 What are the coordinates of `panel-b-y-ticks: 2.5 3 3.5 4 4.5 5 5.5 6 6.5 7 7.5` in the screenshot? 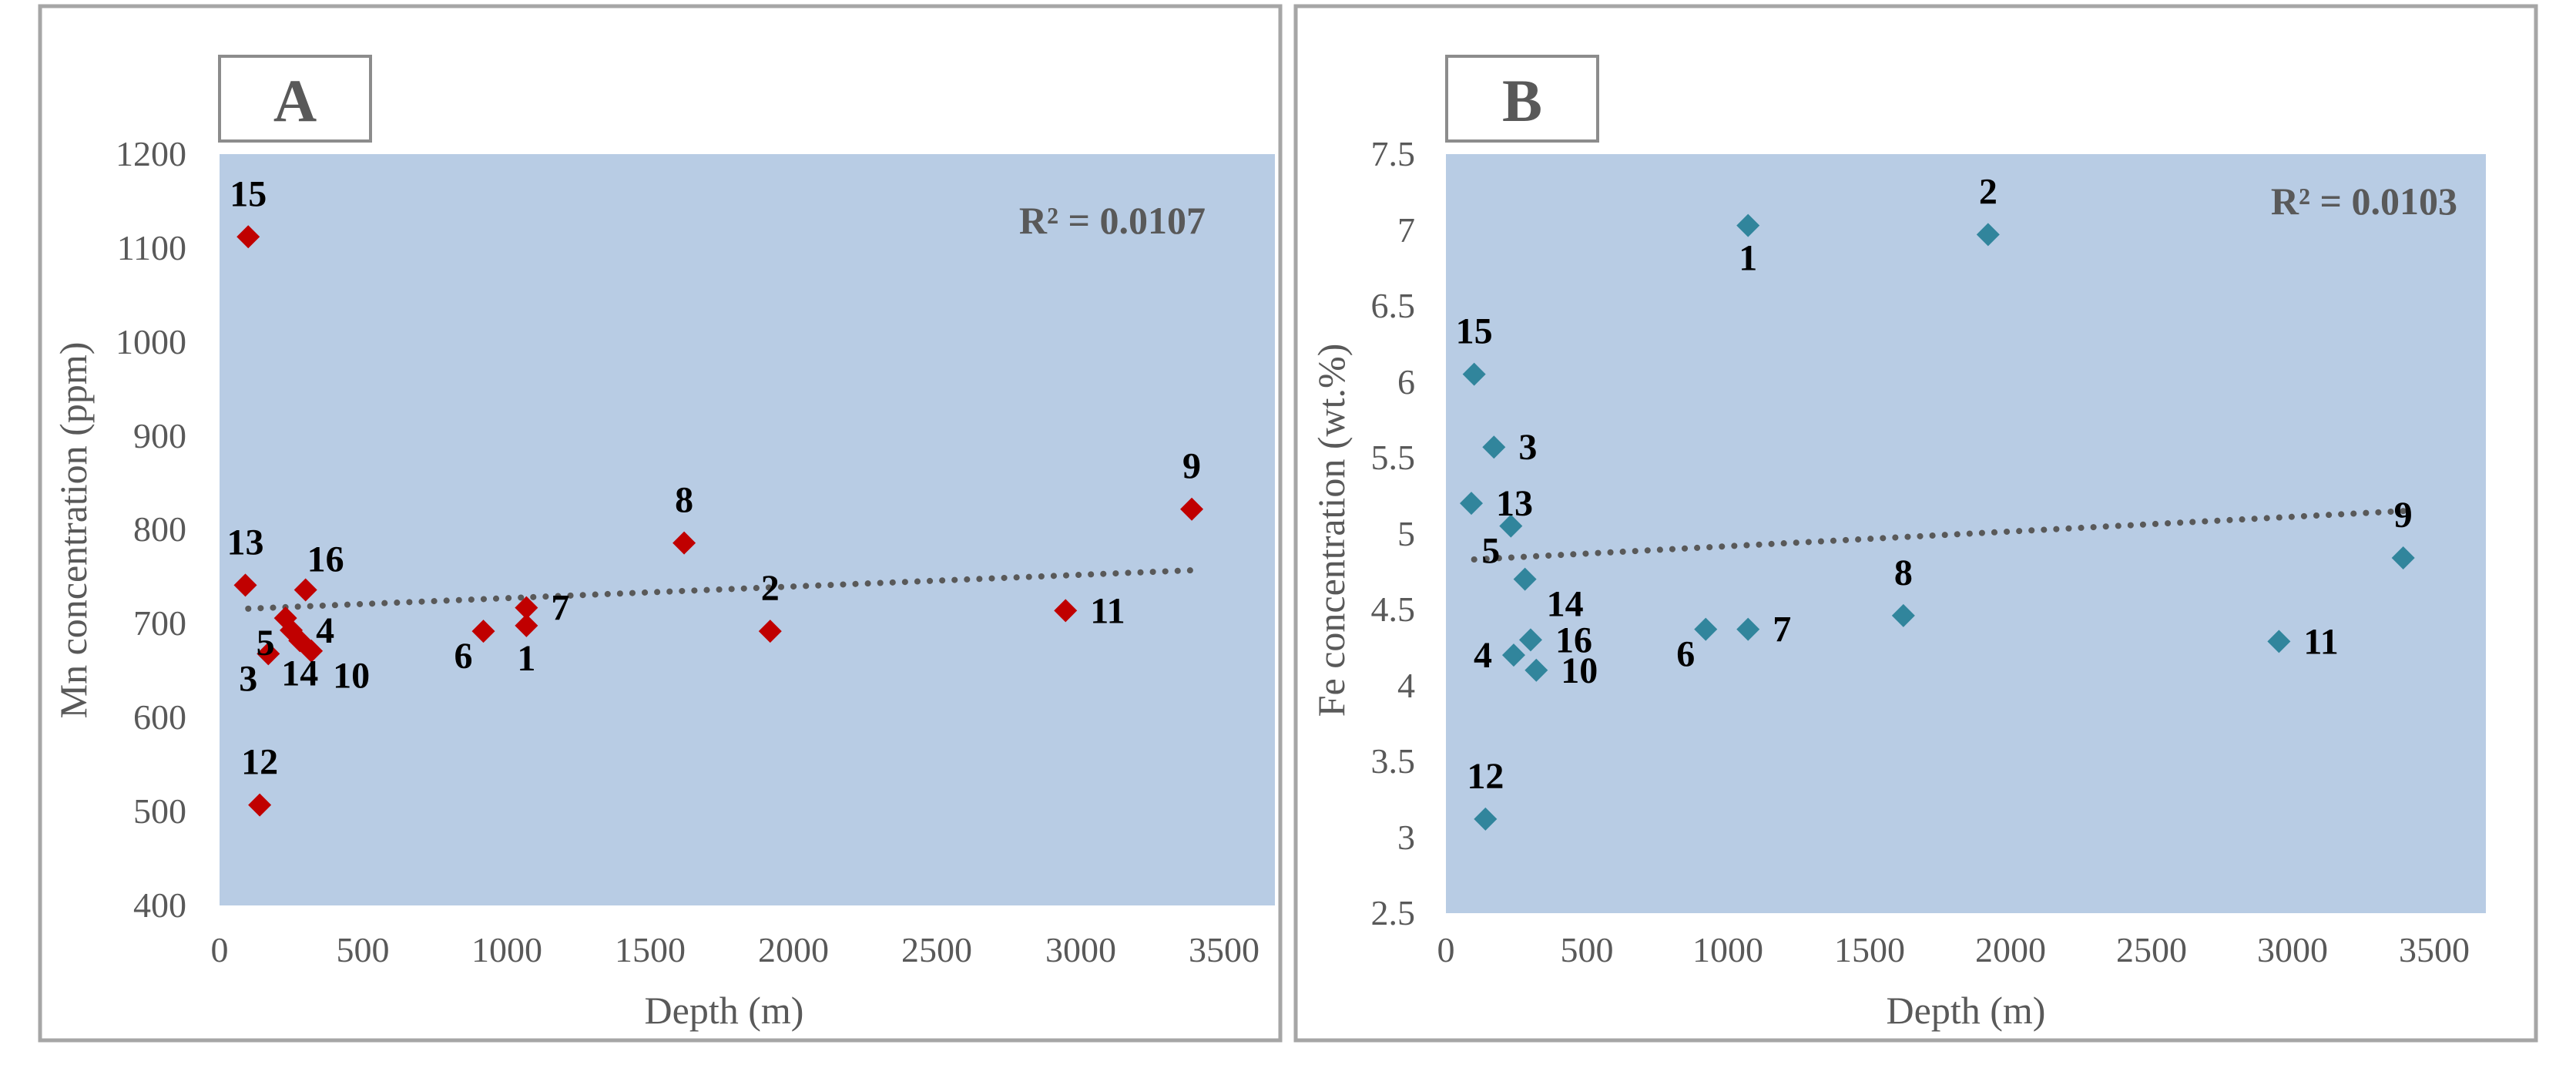 It's located at (1393, 533).